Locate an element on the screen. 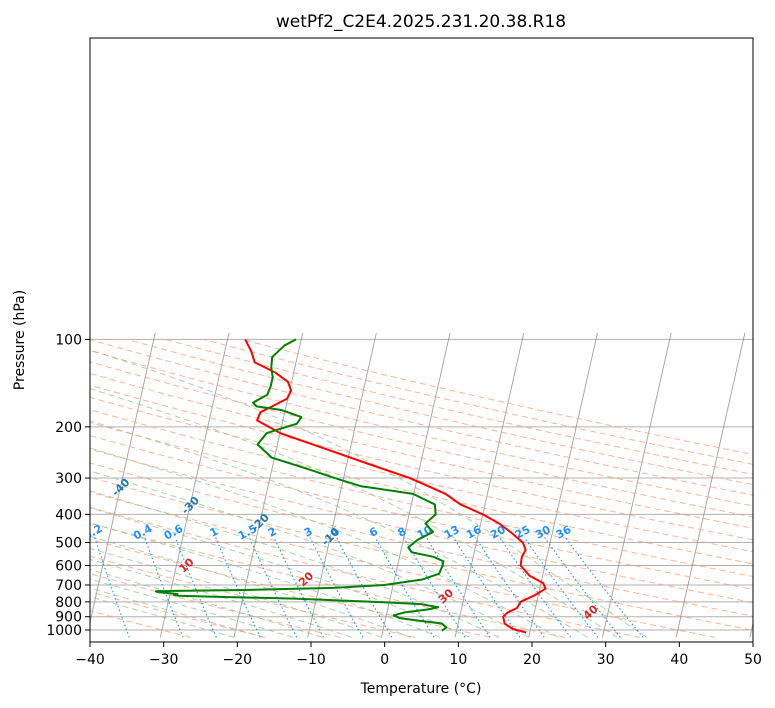  y-axis-label: Pressure (hPa) is located at coordinates (20, 340).